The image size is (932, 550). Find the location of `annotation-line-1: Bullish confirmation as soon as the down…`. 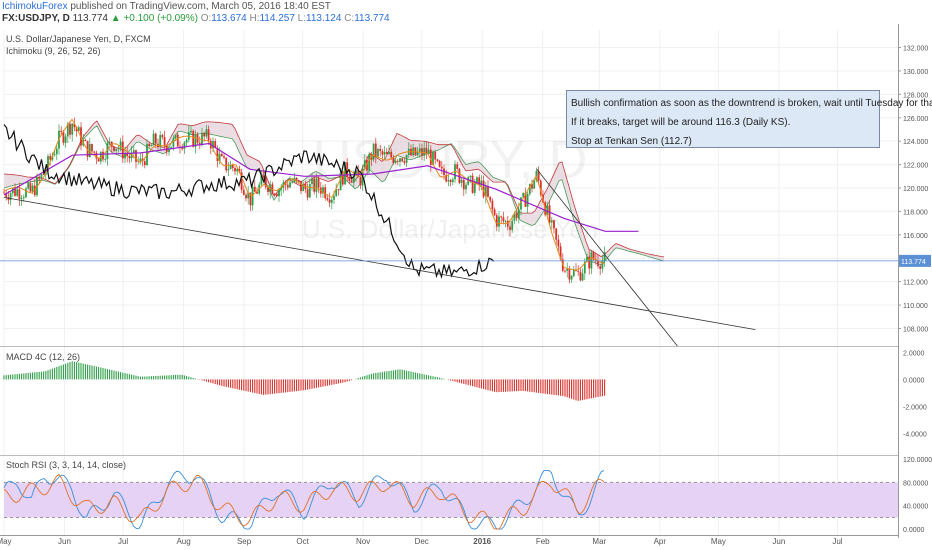

annotation-line-1: Bullish confirmation as soon as the down… is located at coordinates (751, 103).